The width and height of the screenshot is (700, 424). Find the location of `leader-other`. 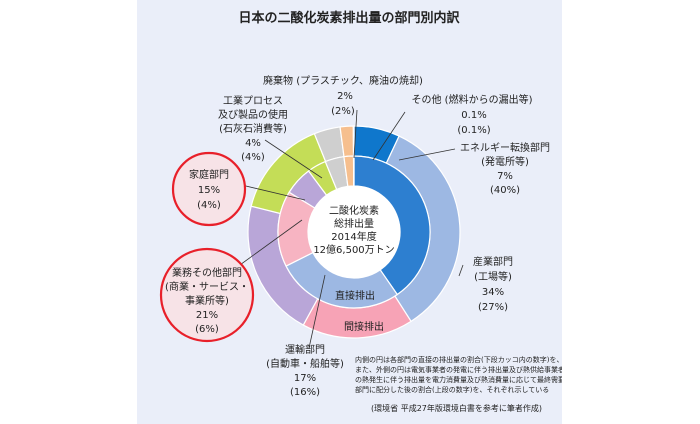

leader-other is located at coordinates (389, 136).